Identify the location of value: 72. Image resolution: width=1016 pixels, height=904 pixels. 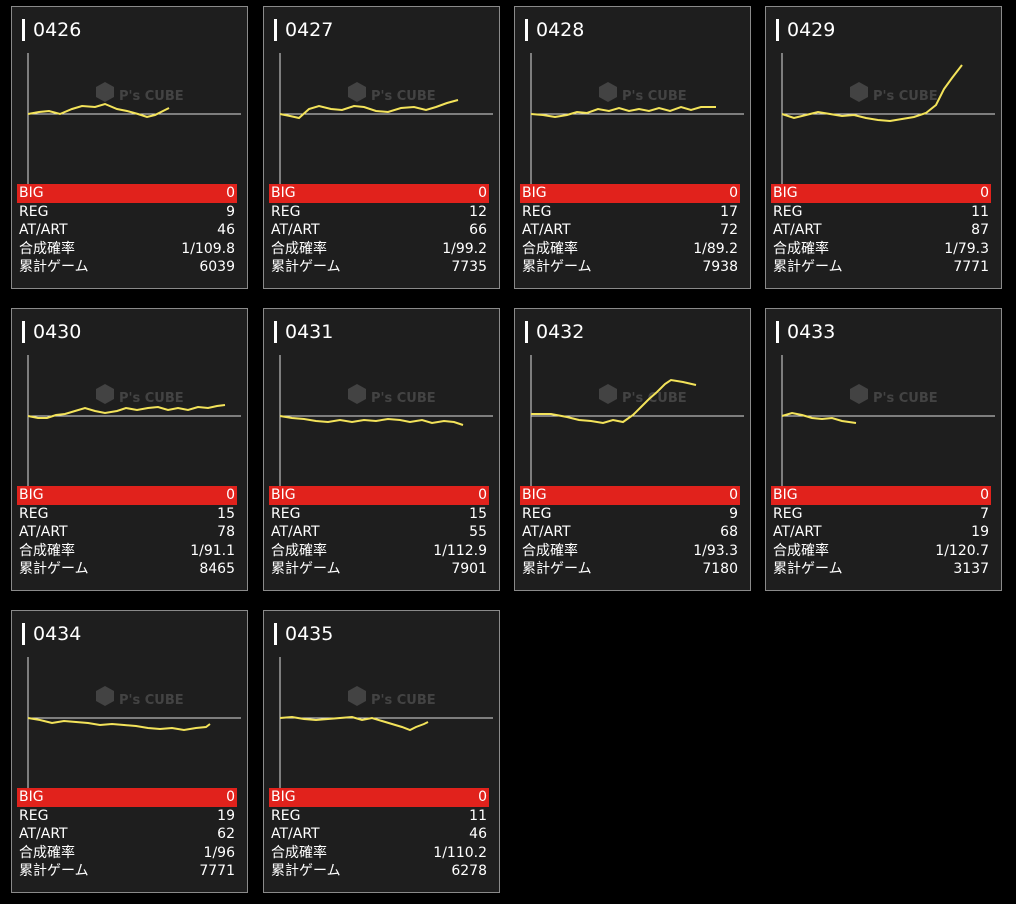
(729, 230).